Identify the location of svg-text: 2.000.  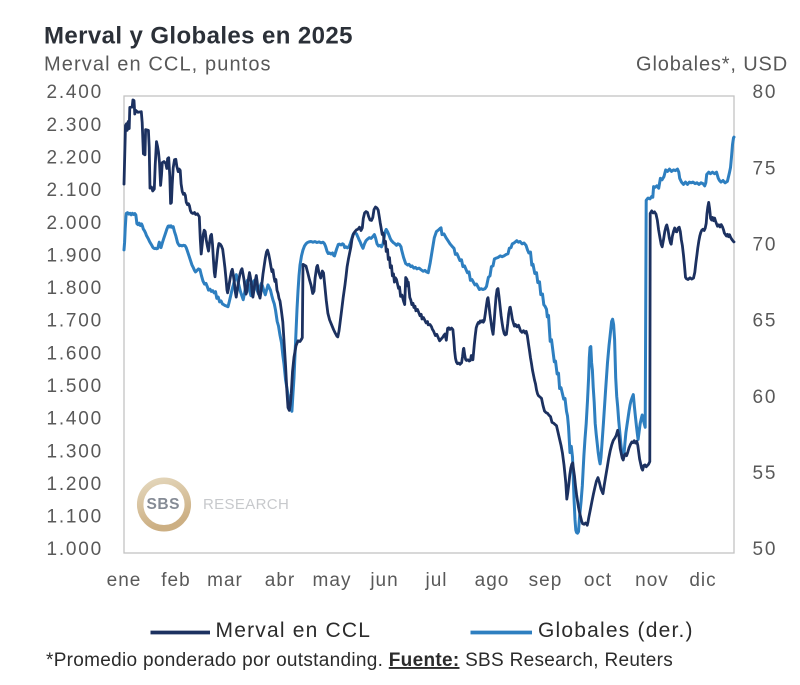
(74, 223).